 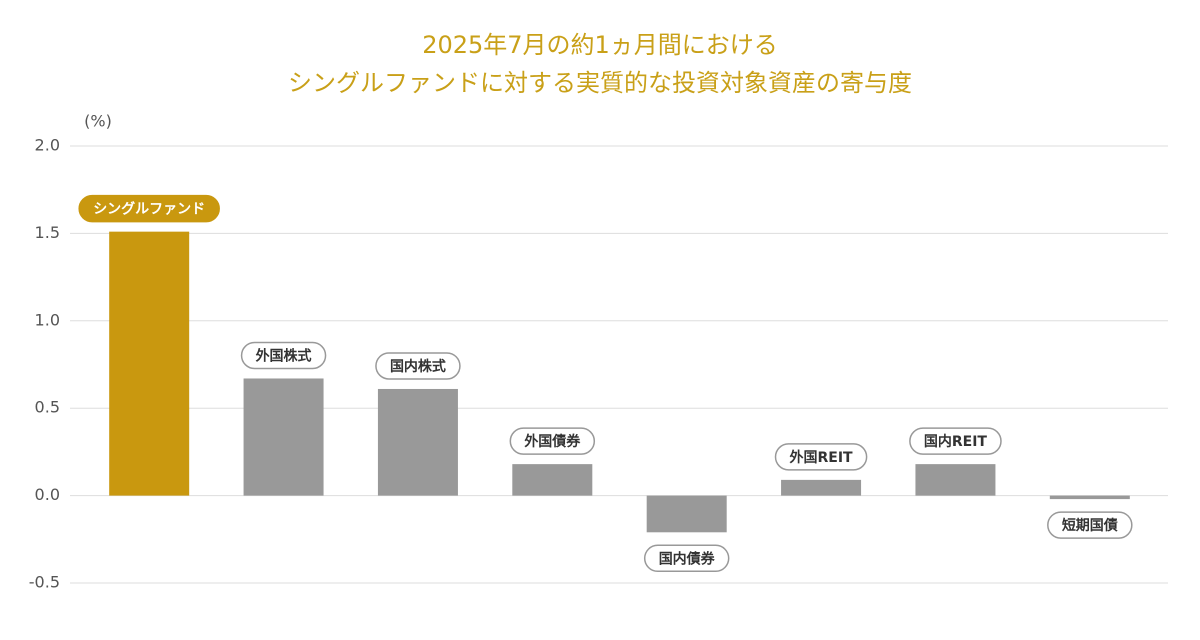 I want to click on y-tick-label: 0.0, so click(x=47, y=494).